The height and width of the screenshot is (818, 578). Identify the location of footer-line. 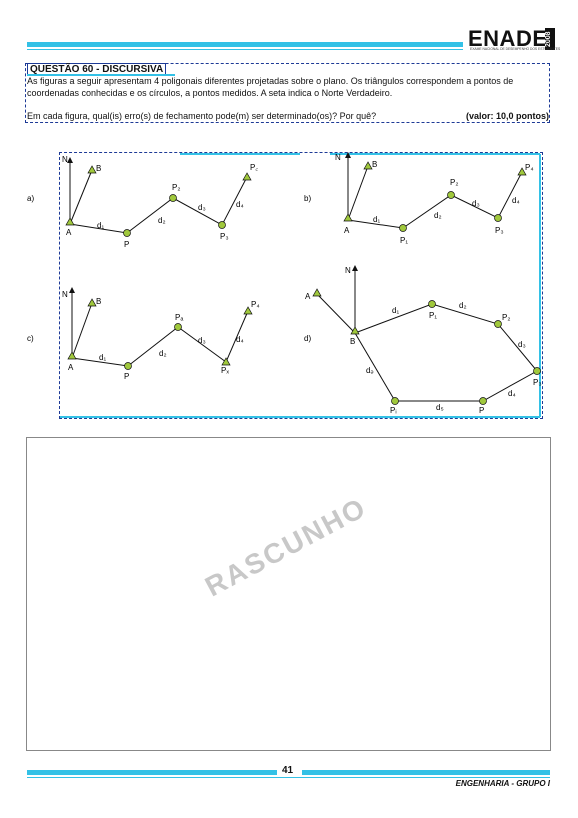
(288, 777).